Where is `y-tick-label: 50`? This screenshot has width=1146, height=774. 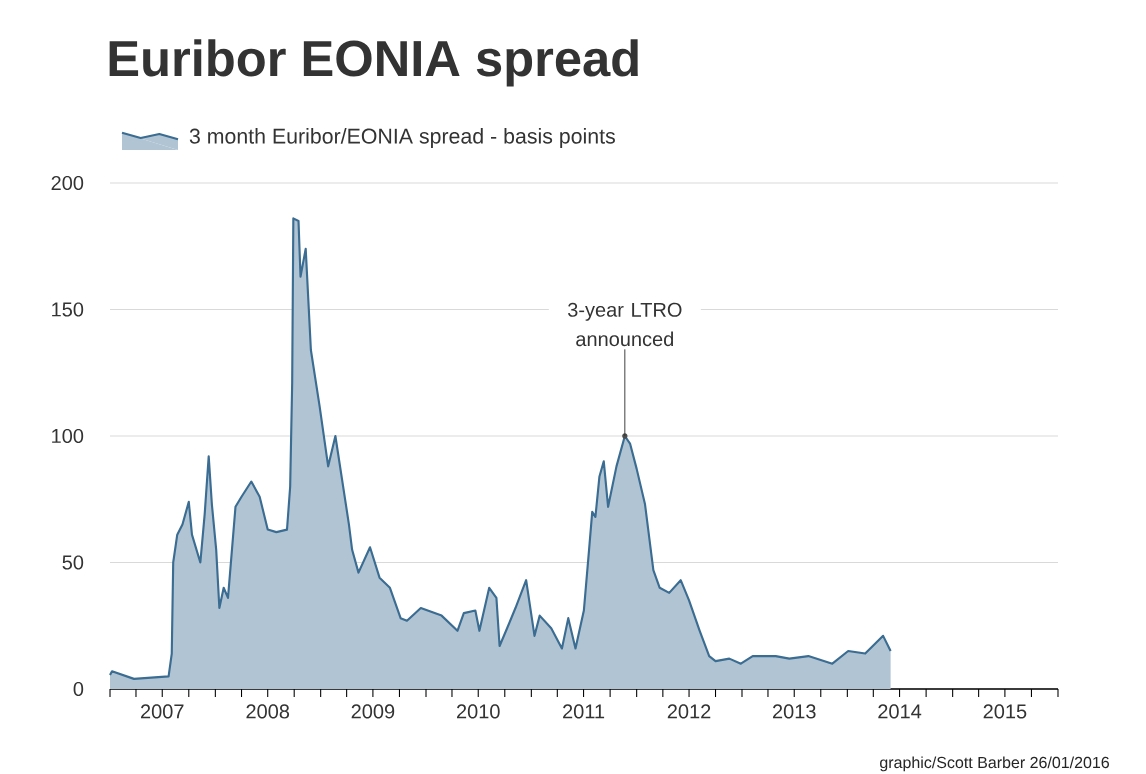 y-tick-label: 50 is located at coordinates (73, 562).